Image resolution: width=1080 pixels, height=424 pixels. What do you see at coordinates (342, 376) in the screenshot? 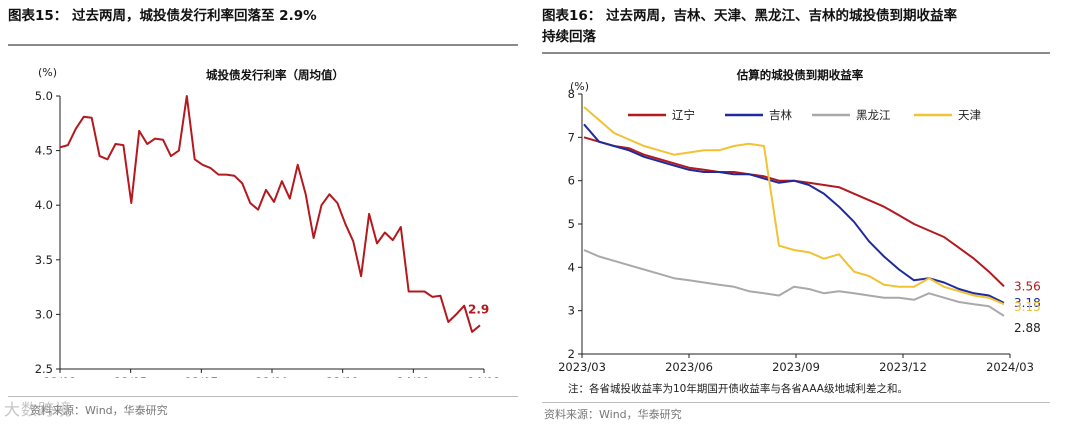
I see `x-tick-label: 23/11` at bounding box center [342, 376].